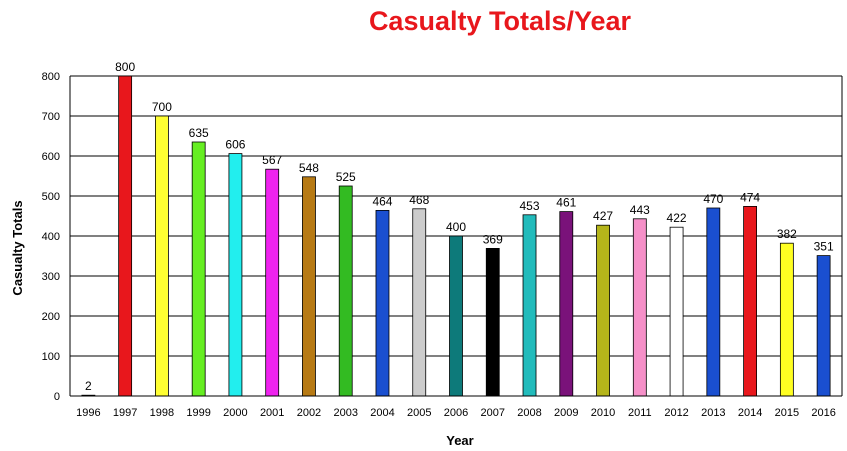 The image size is (847, 451). What do you see at coordinates (603, 310) in the screenshot?
I see `bar-2010` at bounding box center [603, 310].